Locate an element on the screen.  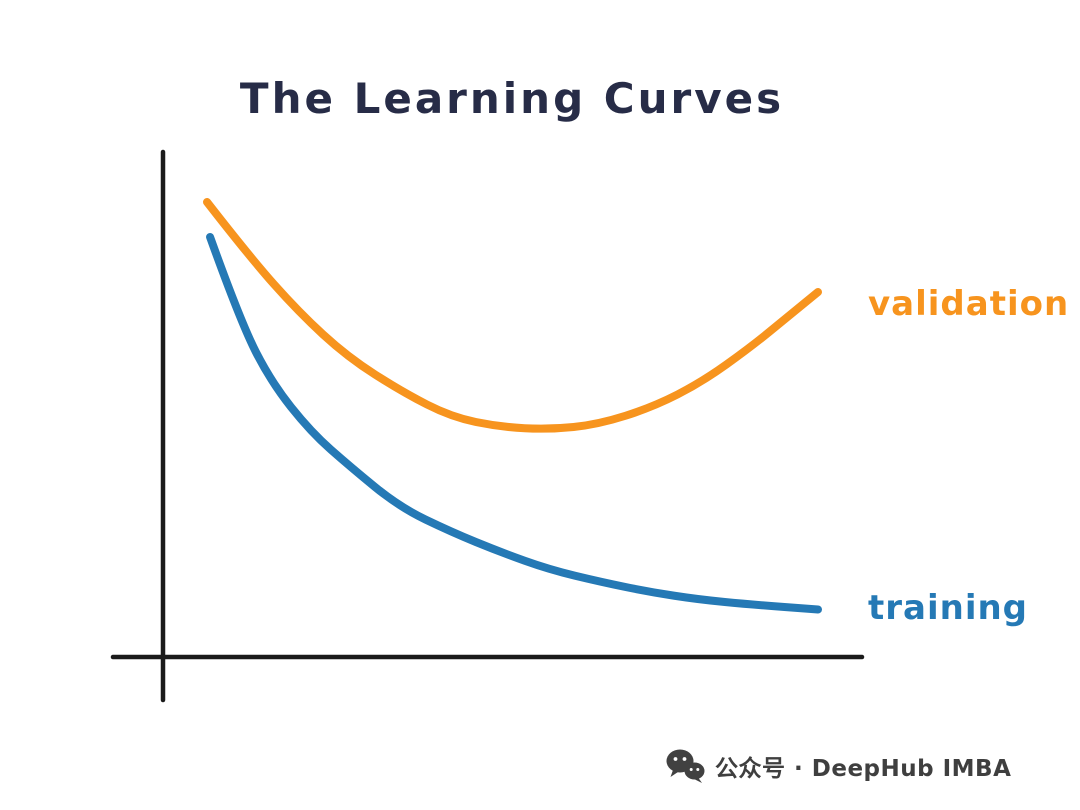
watermark-text: 公众号 · DeepHub IMBA is located at coordinates (863, 769).